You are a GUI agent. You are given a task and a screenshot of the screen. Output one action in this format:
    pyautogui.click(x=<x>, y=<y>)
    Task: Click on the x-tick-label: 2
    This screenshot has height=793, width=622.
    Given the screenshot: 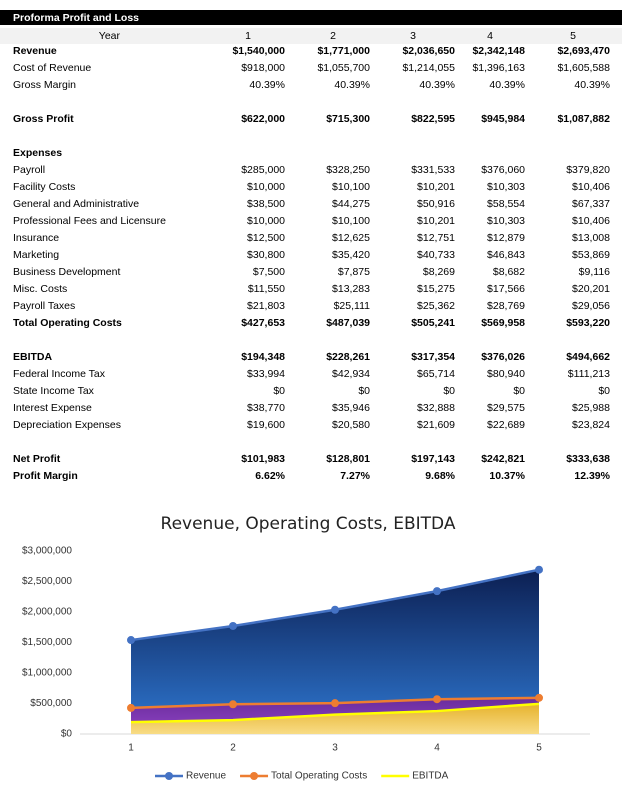 What is the action you would take?
    pyautogui.click(x=233, y=748)
    